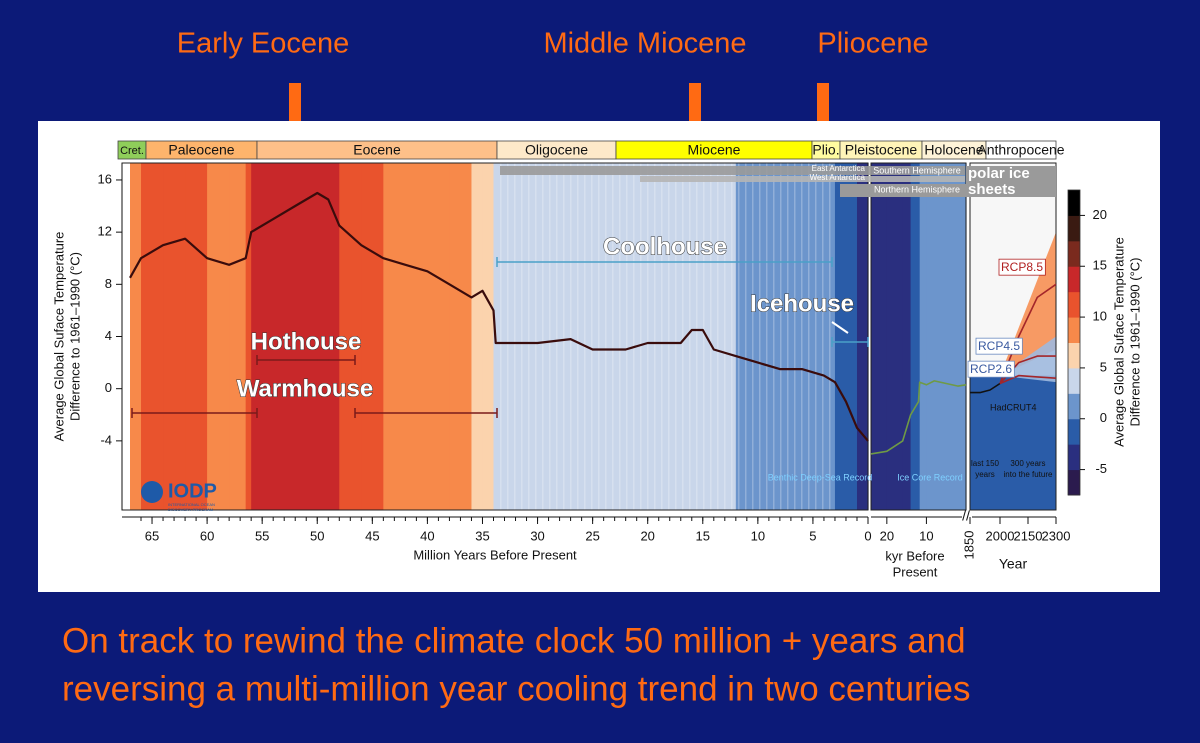 This screenshot has width=1200, height=743. What do you see at coordinates (953, 150) in the screenshot?
I see `epoch-label: Holocene` at bounding box center [953, 150].